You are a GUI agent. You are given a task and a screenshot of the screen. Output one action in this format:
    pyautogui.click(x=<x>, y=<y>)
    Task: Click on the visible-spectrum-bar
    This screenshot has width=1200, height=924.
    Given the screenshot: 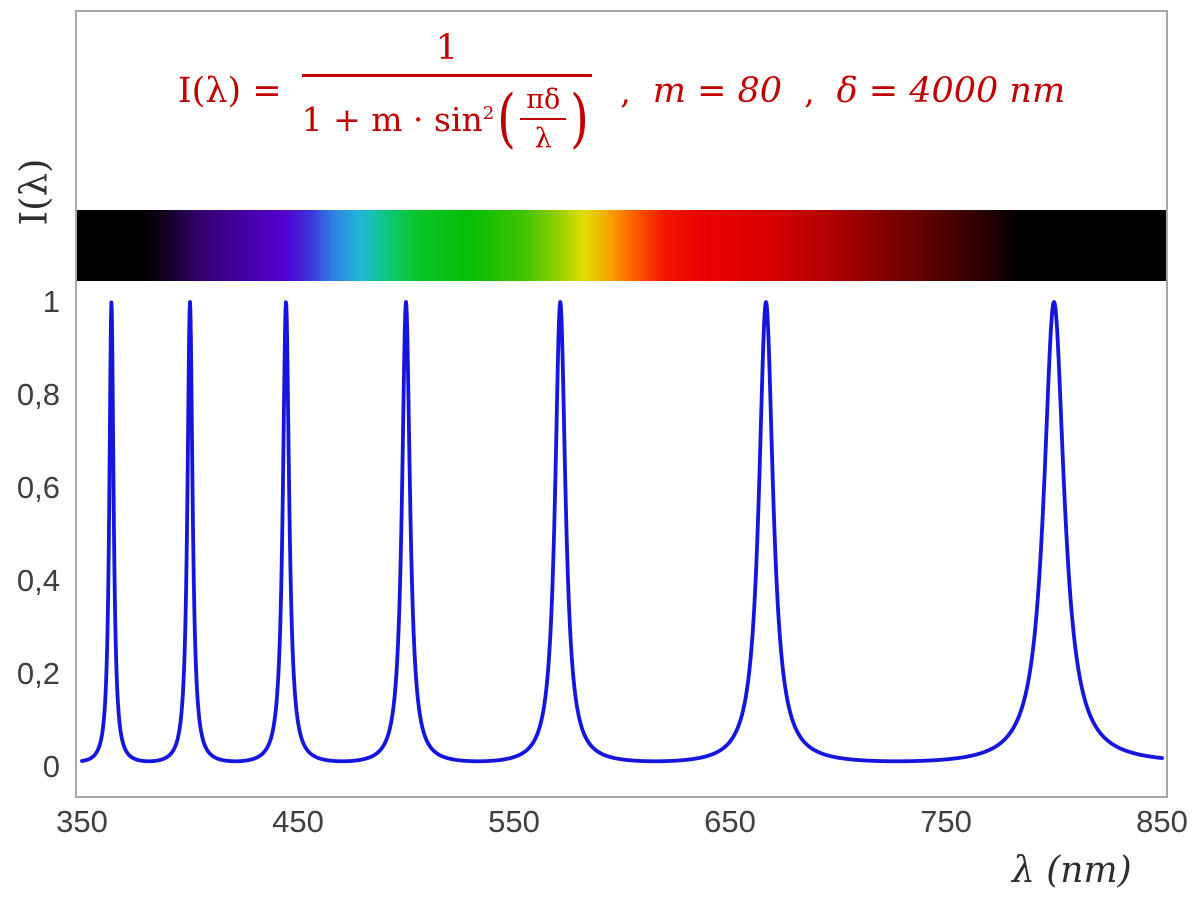 What is the action you would take?
    pyautogui.click(x=621, y=245)
    